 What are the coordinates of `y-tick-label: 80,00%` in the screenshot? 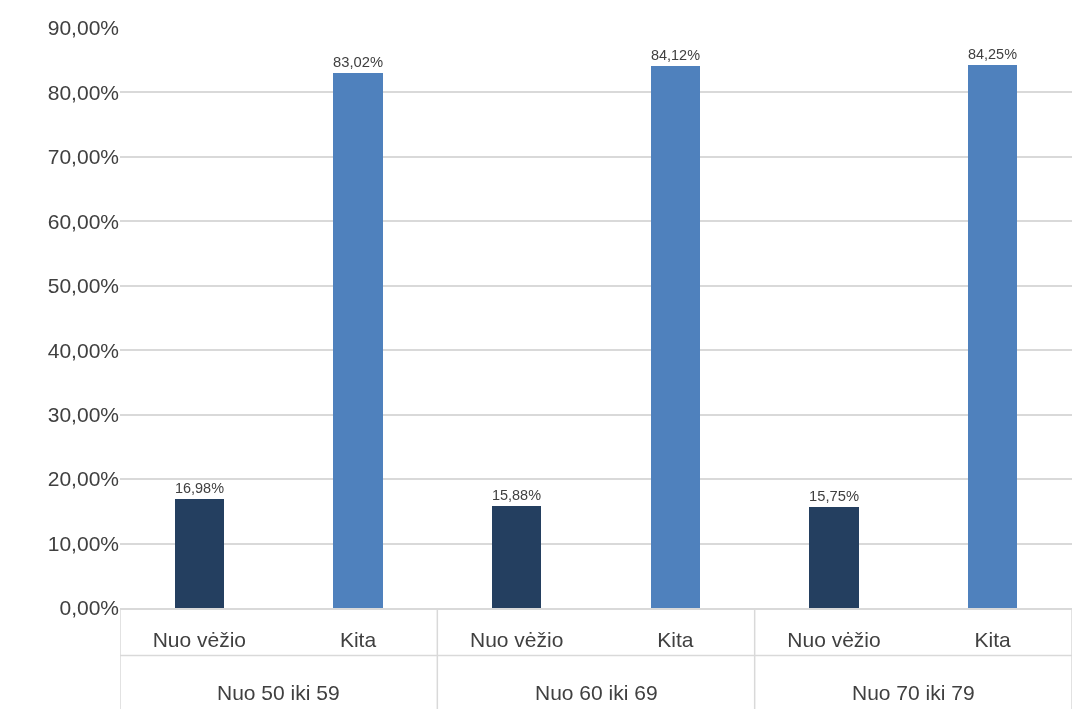 It's located at (83, 92).